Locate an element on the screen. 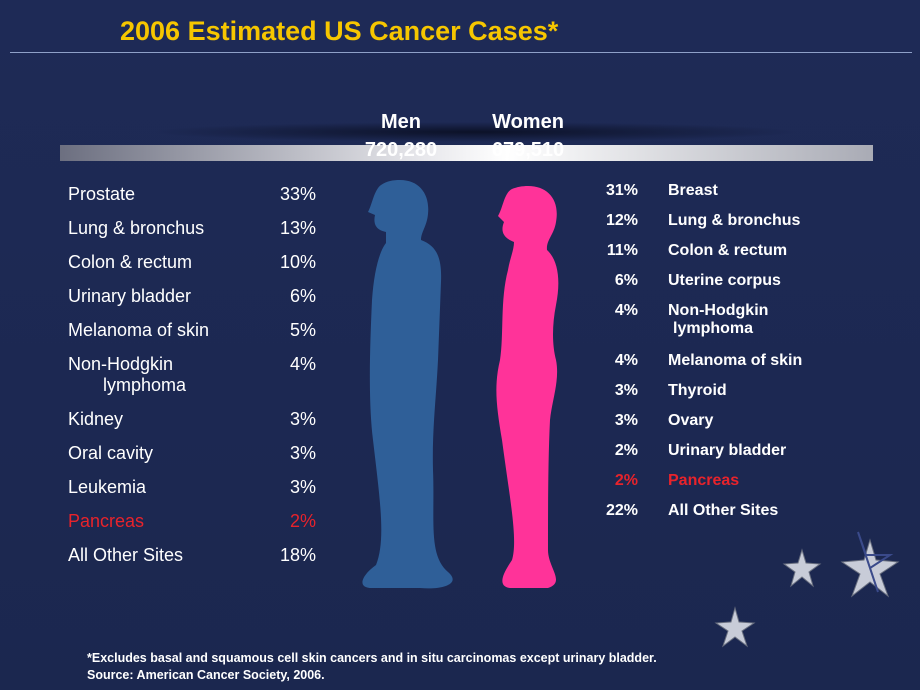 The width and height of the screenshot is (920, 690). site-name: Ovary is located at coordinates (690, 421).